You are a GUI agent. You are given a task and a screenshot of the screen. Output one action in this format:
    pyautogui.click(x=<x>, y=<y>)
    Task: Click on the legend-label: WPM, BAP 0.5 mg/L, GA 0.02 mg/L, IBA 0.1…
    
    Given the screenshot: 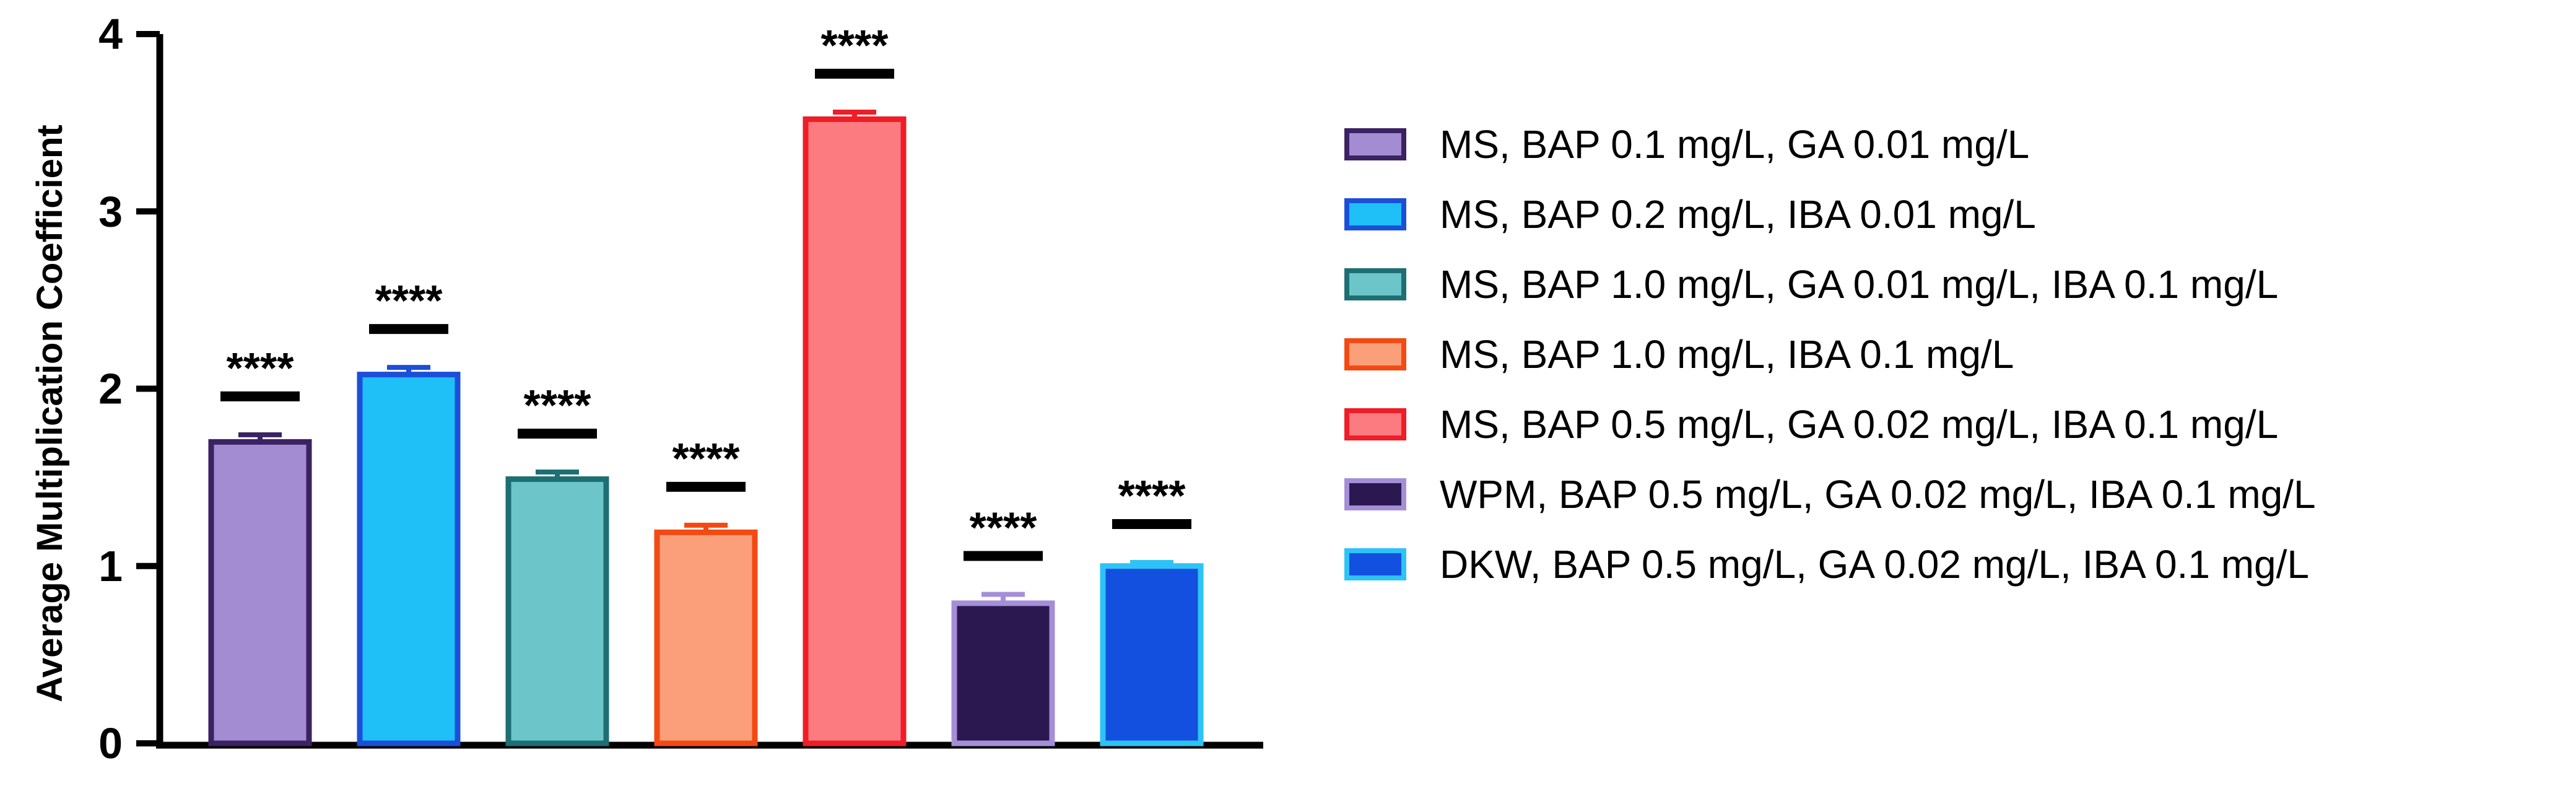 What is the action you would take?
    pyautogui.click(x=1878, y=494)
    